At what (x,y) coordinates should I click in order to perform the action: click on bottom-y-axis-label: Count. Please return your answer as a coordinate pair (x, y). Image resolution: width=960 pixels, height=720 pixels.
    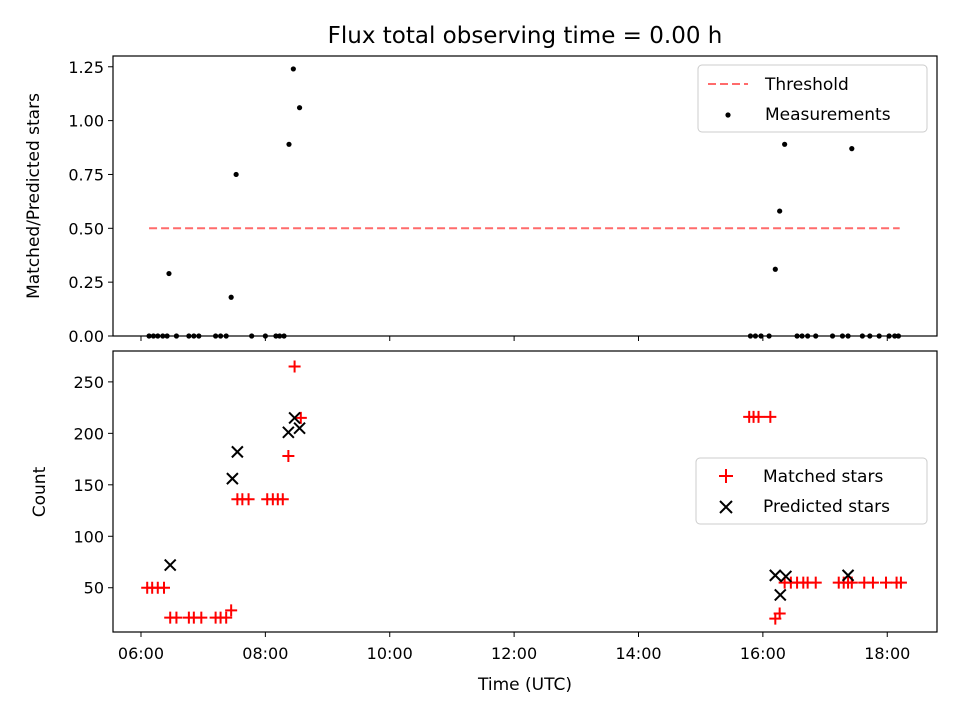
    Looking at the image, I should click on (40, 491).